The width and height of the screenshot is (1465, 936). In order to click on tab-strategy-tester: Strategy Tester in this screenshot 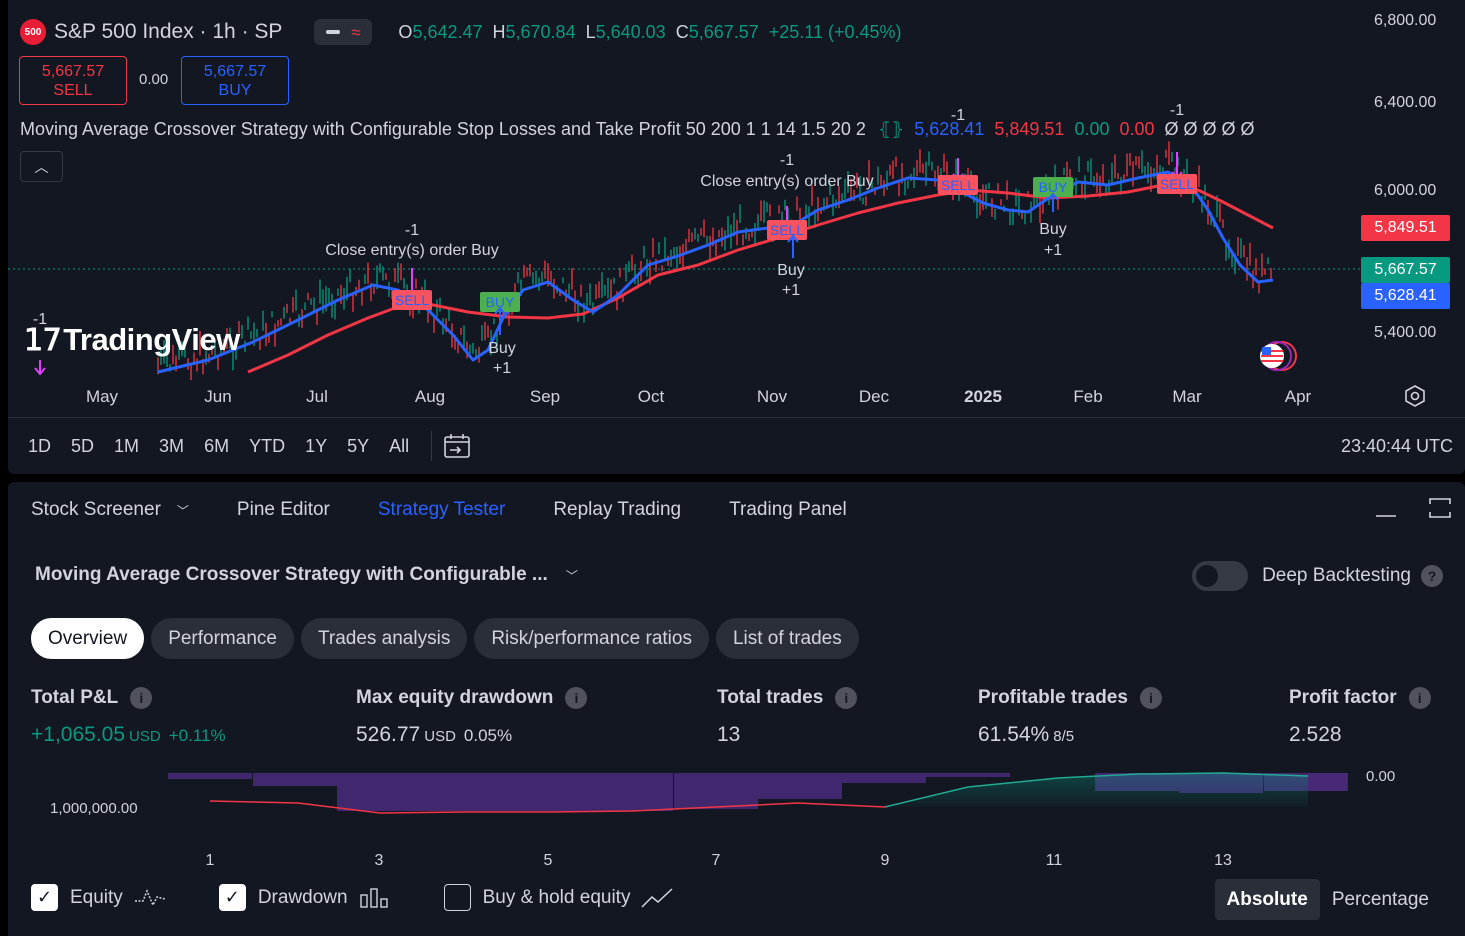, I will do `click(441, 509)`.